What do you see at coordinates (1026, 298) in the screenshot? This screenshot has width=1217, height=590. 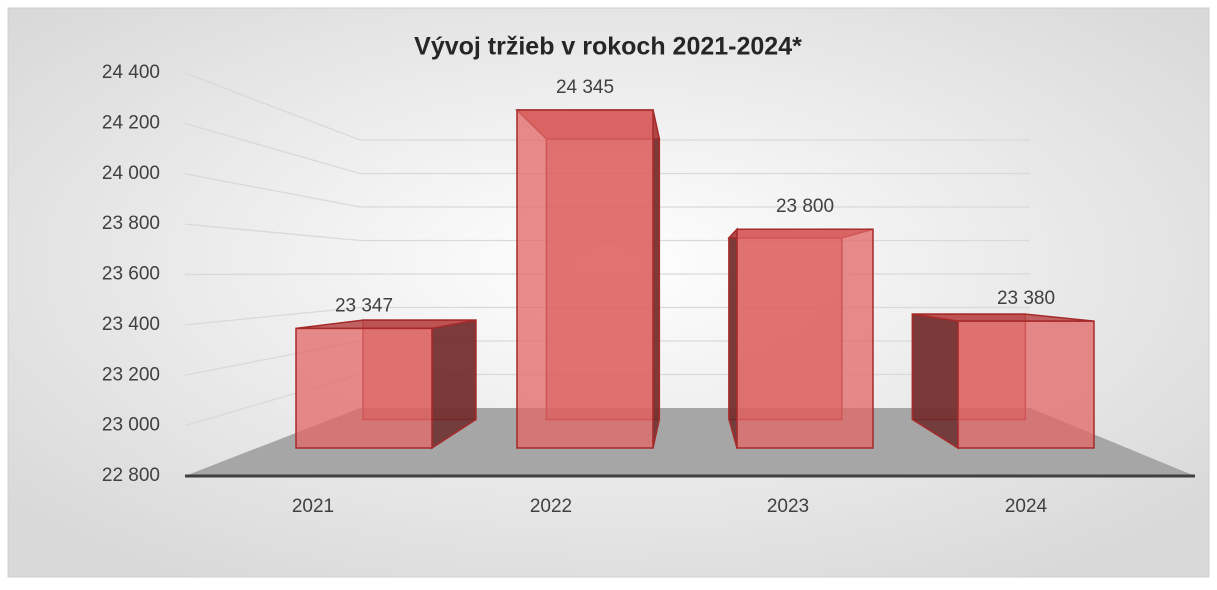 I see `data-label: 23 380` at bounding box center [1026, 298].